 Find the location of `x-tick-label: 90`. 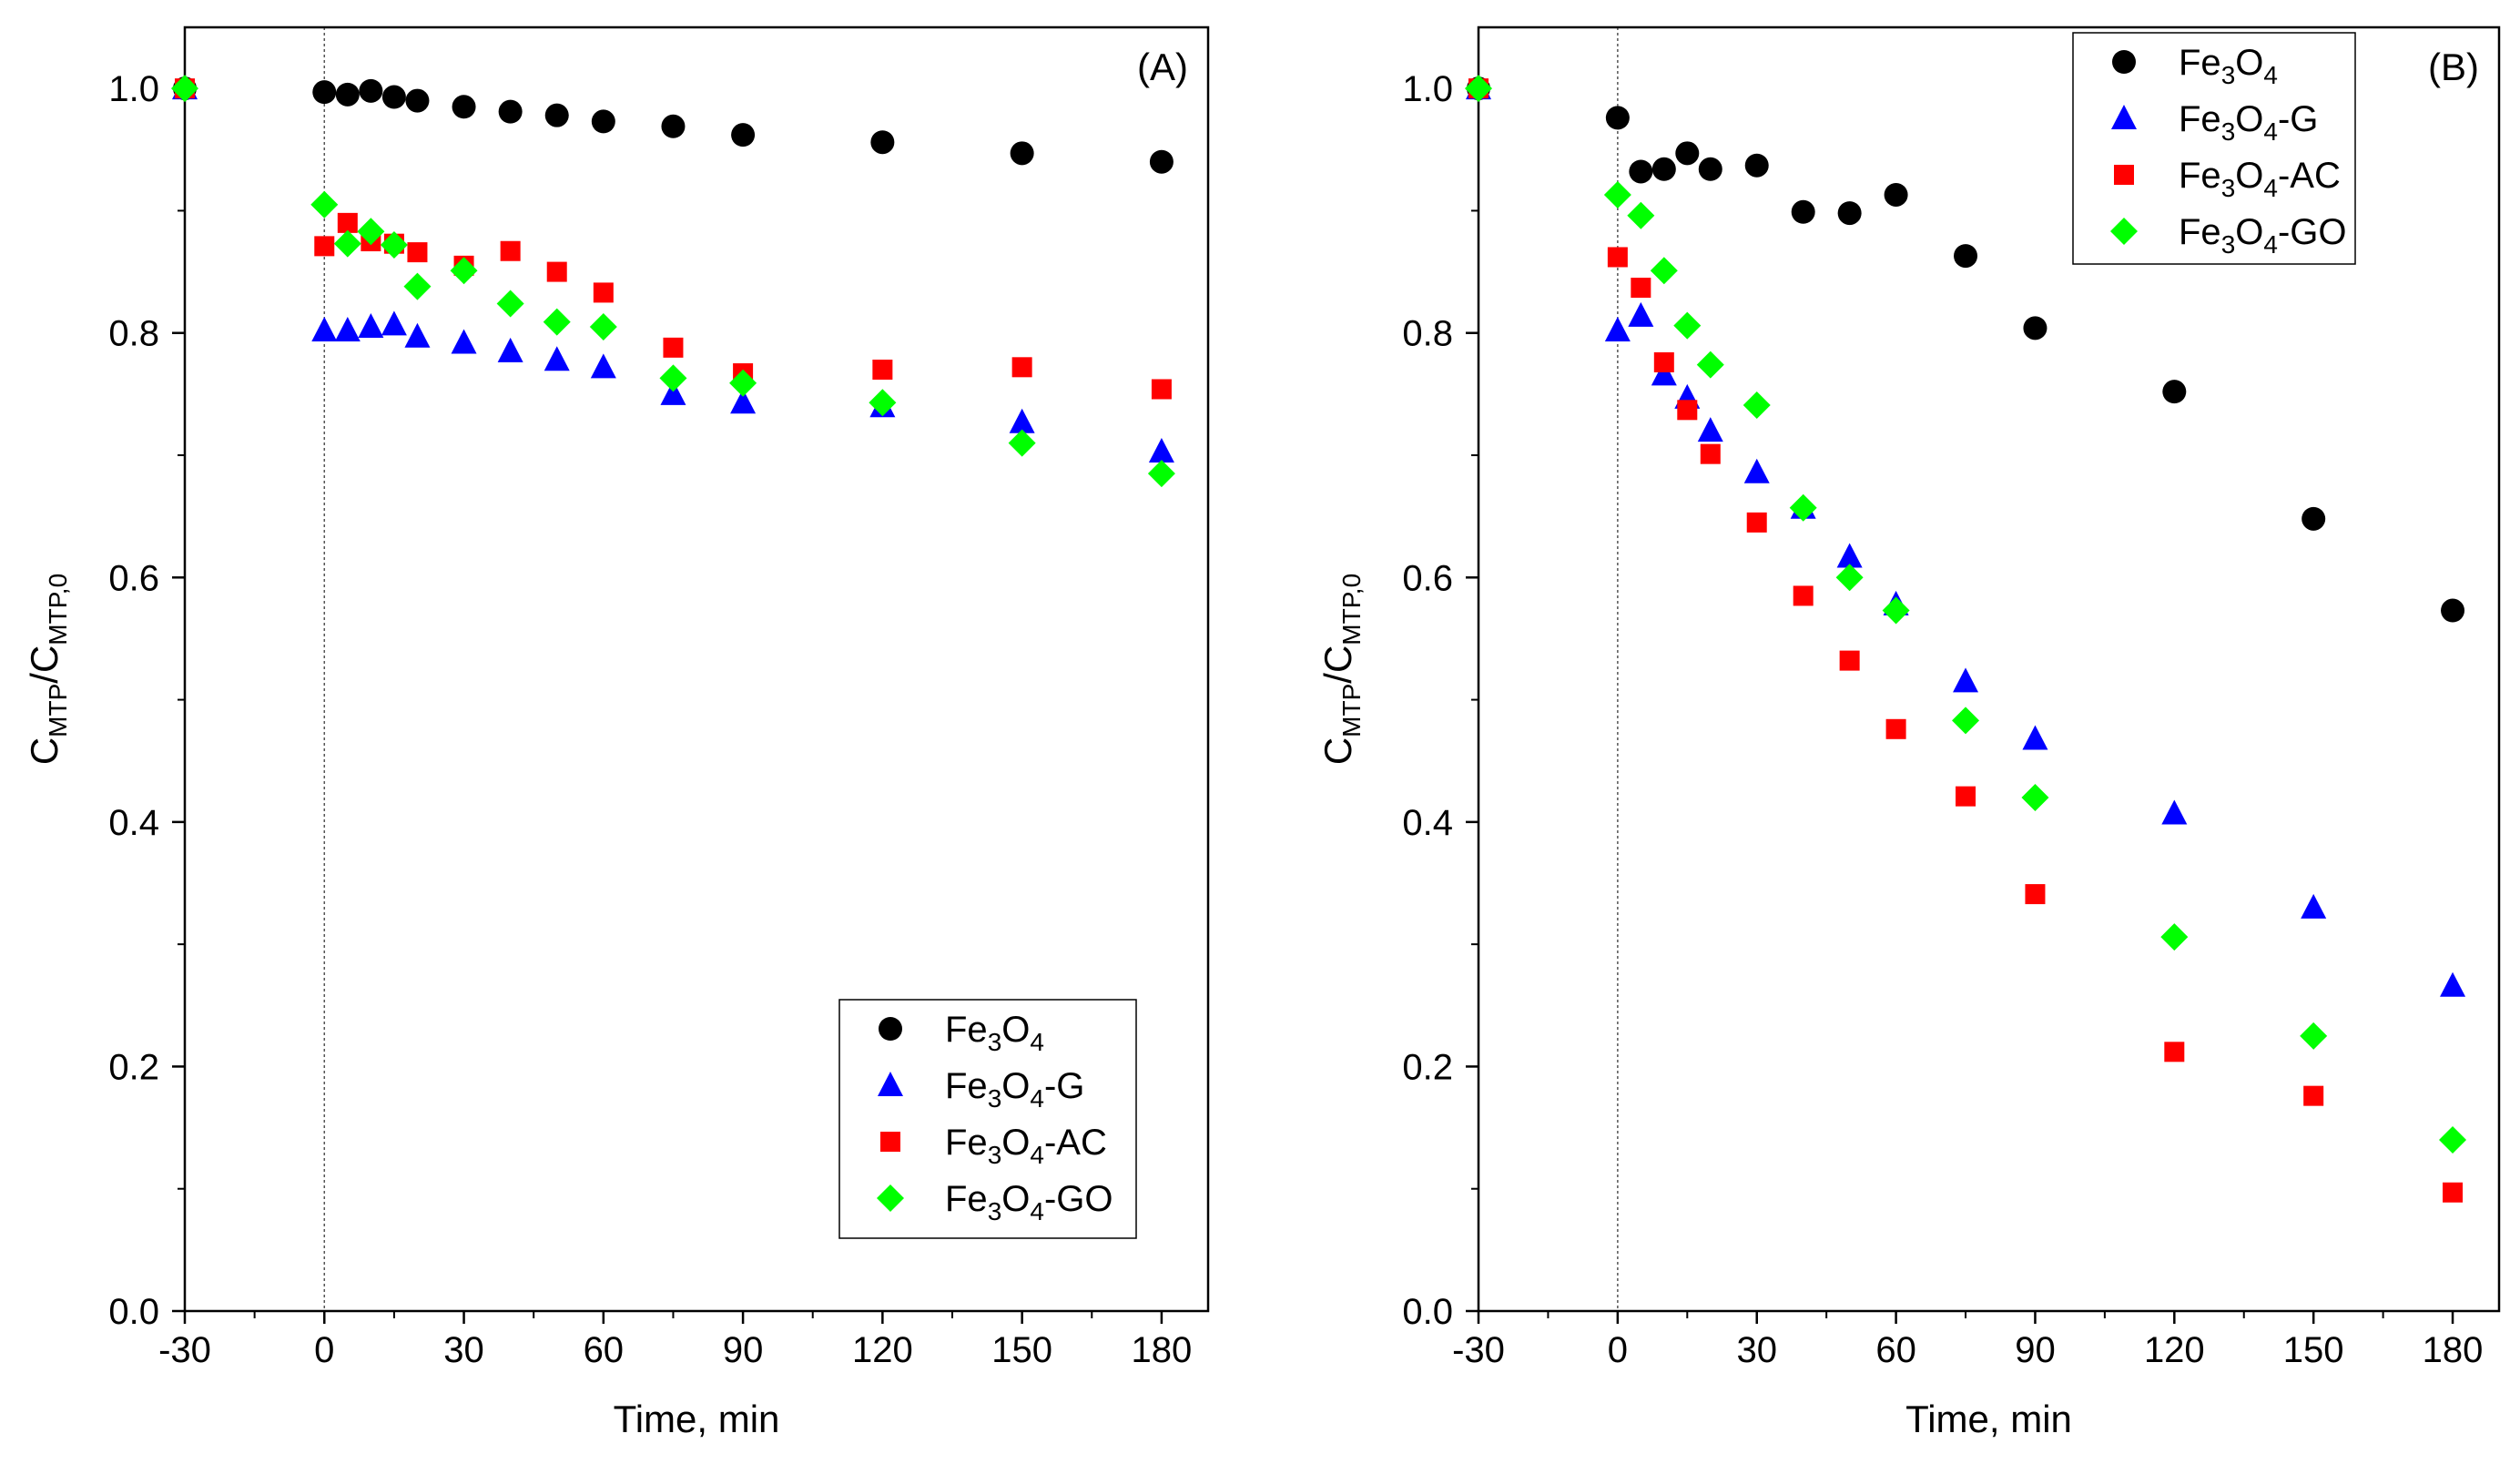

x-tick-label: 90 is located at coordinates (743, 1350).